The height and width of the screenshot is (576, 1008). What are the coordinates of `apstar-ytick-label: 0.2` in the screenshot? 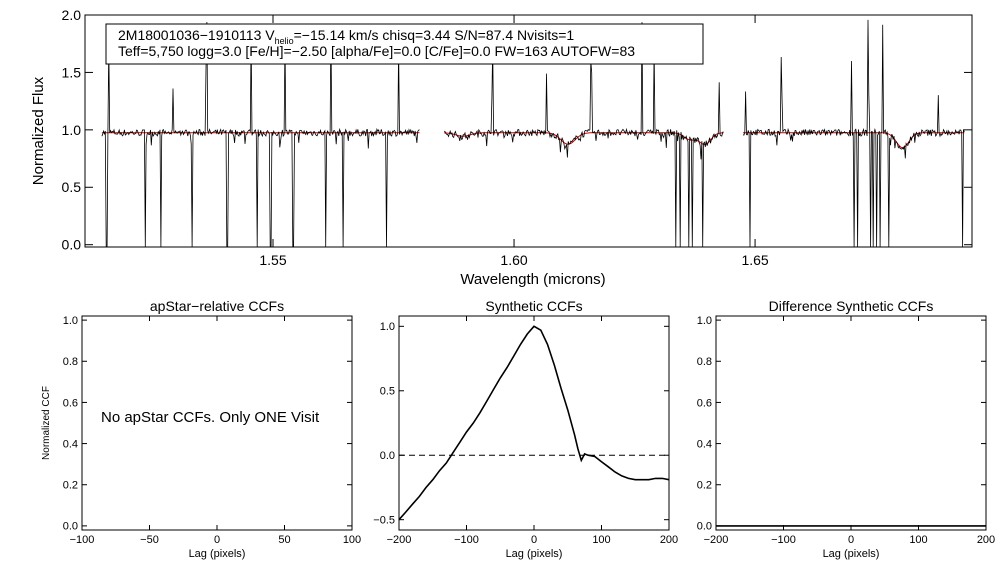 It's located at (70, 486).